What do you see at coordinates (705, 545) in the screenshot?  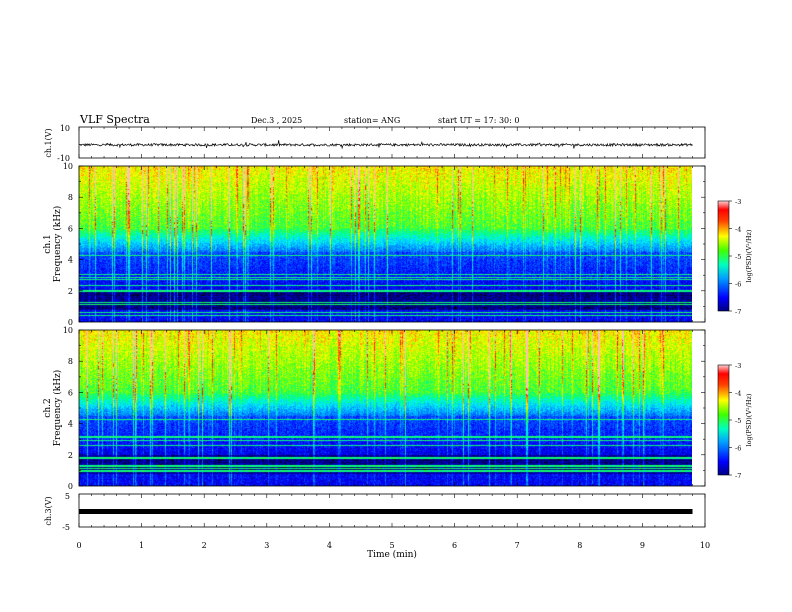 I see `x-tick-label: 10` at bounding box center [705, 545].